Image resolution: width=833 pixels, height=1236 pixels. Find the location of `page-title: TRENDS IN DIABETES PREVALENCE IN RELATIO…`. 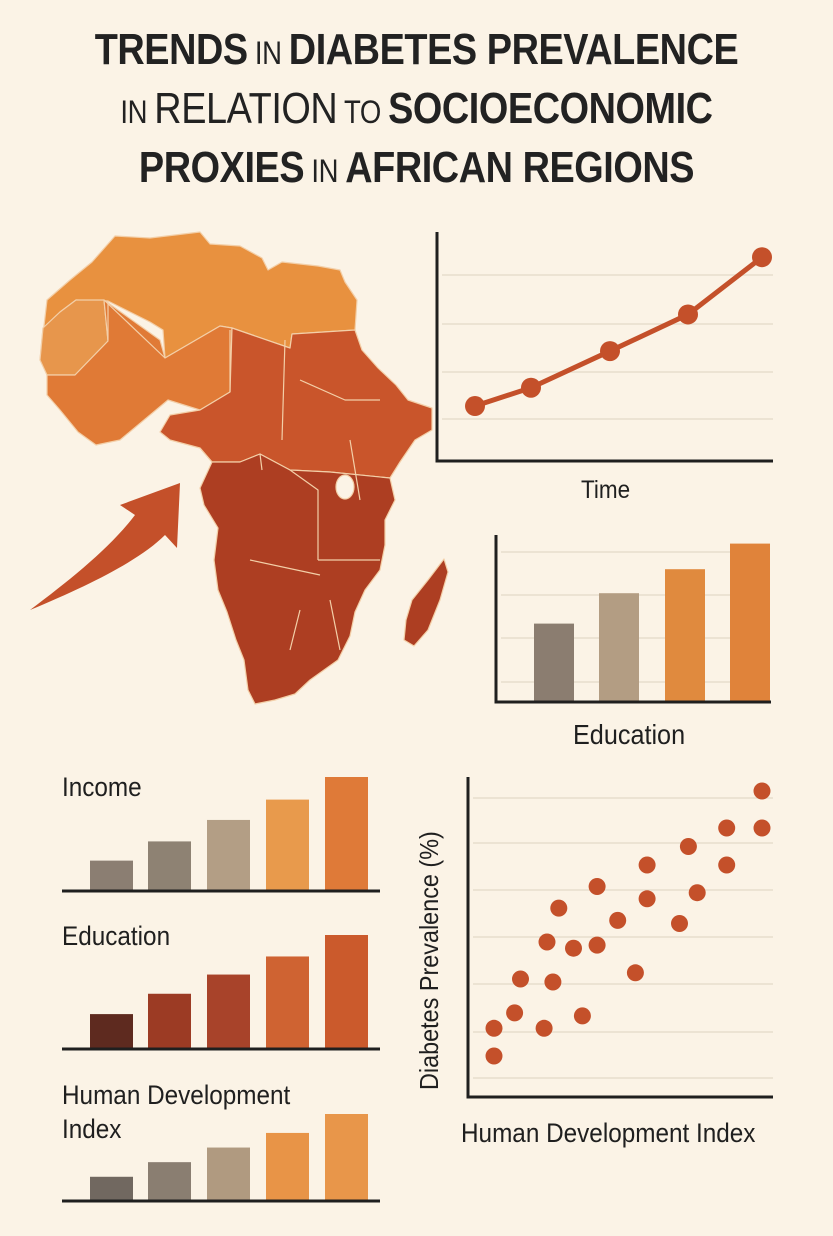

page-title: TRENDS IN DIABETES PREVALENCE IN RELATIO… is located at coordinates (416, 110).